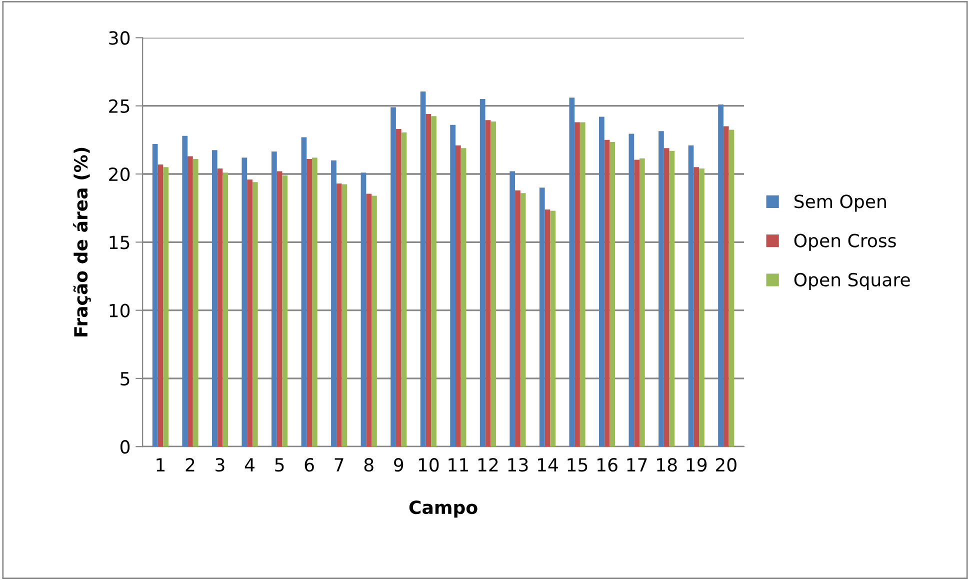 This screenshot has width=970, height=580. What do you see at coordinates (125, 379) in the screenshot?
I see `y-tick-label: 5` at bounding box center [125, 379].